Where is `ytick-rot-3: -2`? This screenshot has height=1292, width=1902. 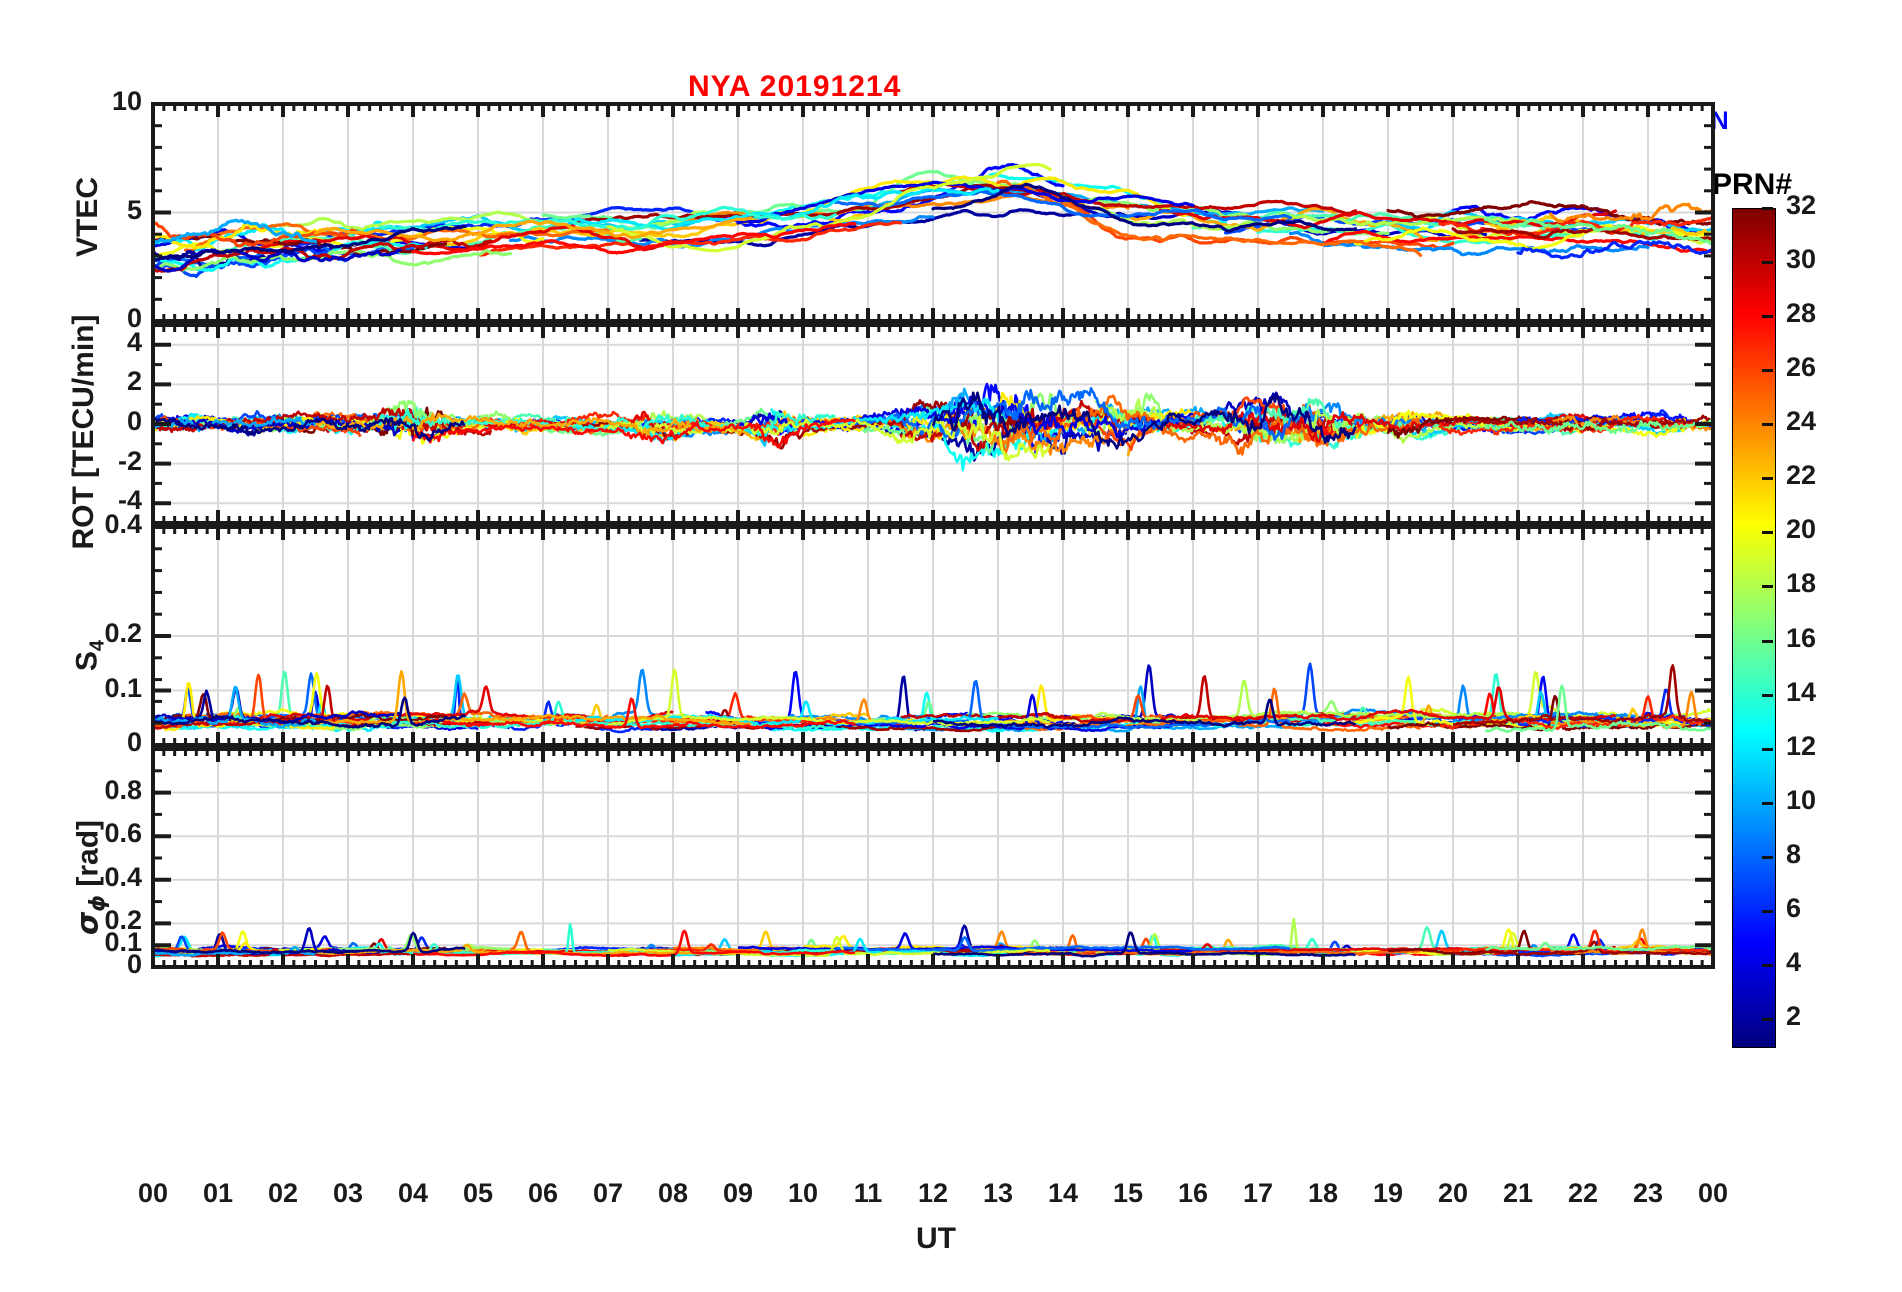 ytick-rot-3: -2 is located at coordinates (129, 460).